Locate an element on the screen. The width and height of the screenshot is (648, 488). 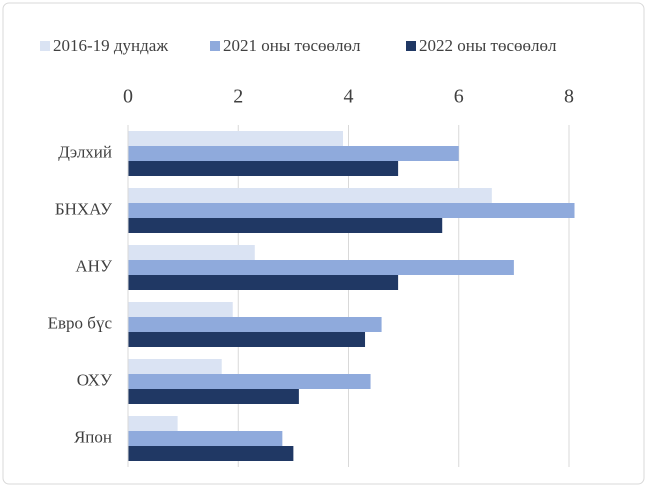
x-tick-label: 6 is located at coordinates (459, 97).